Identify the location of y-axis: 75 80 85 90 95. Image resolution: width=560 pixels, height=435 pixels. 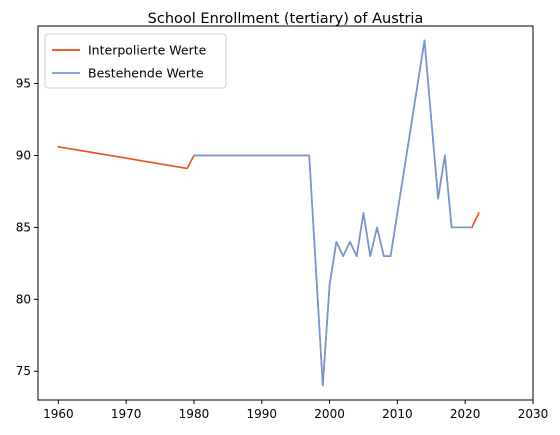
(27, 227).